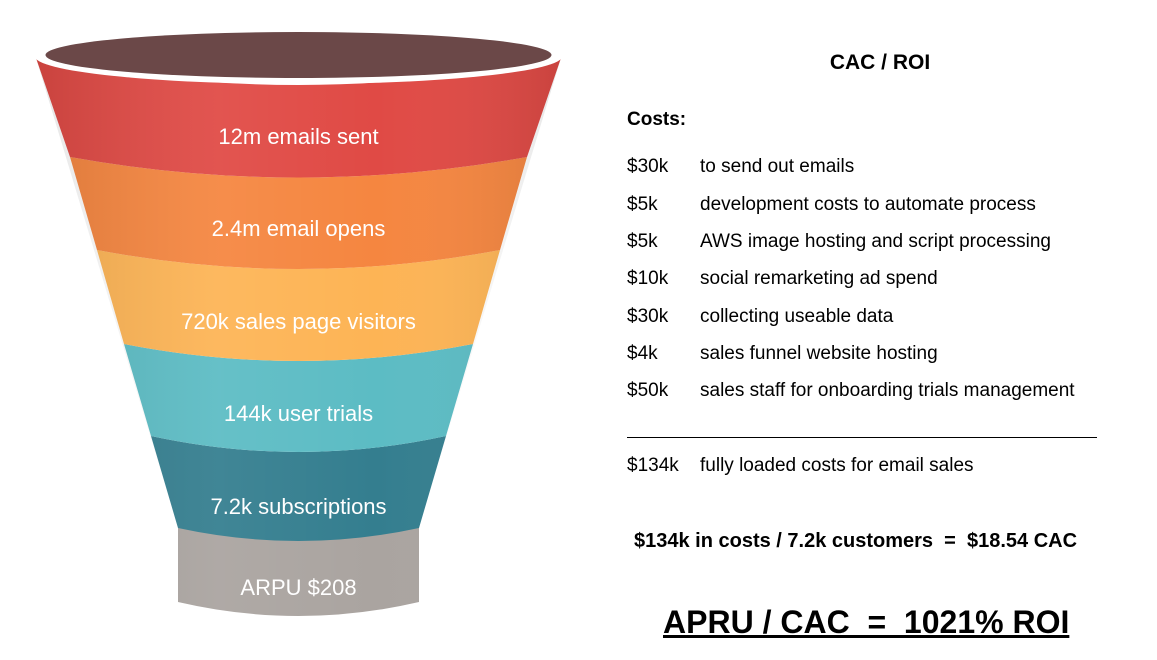 This screenshot has height=660, width=1157. I want to click on cost-row: $30k to send out emails, so click(740, 167).